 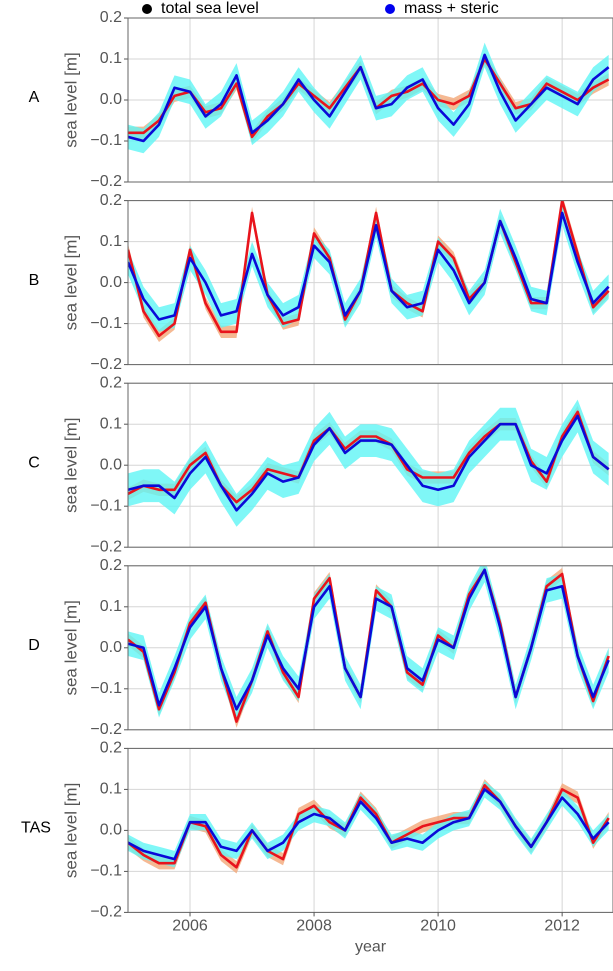 What do you see at coordinates (438, 926) in the screenshot?
I see `x-tick-label: 2010` at bounding box center [438, 926].